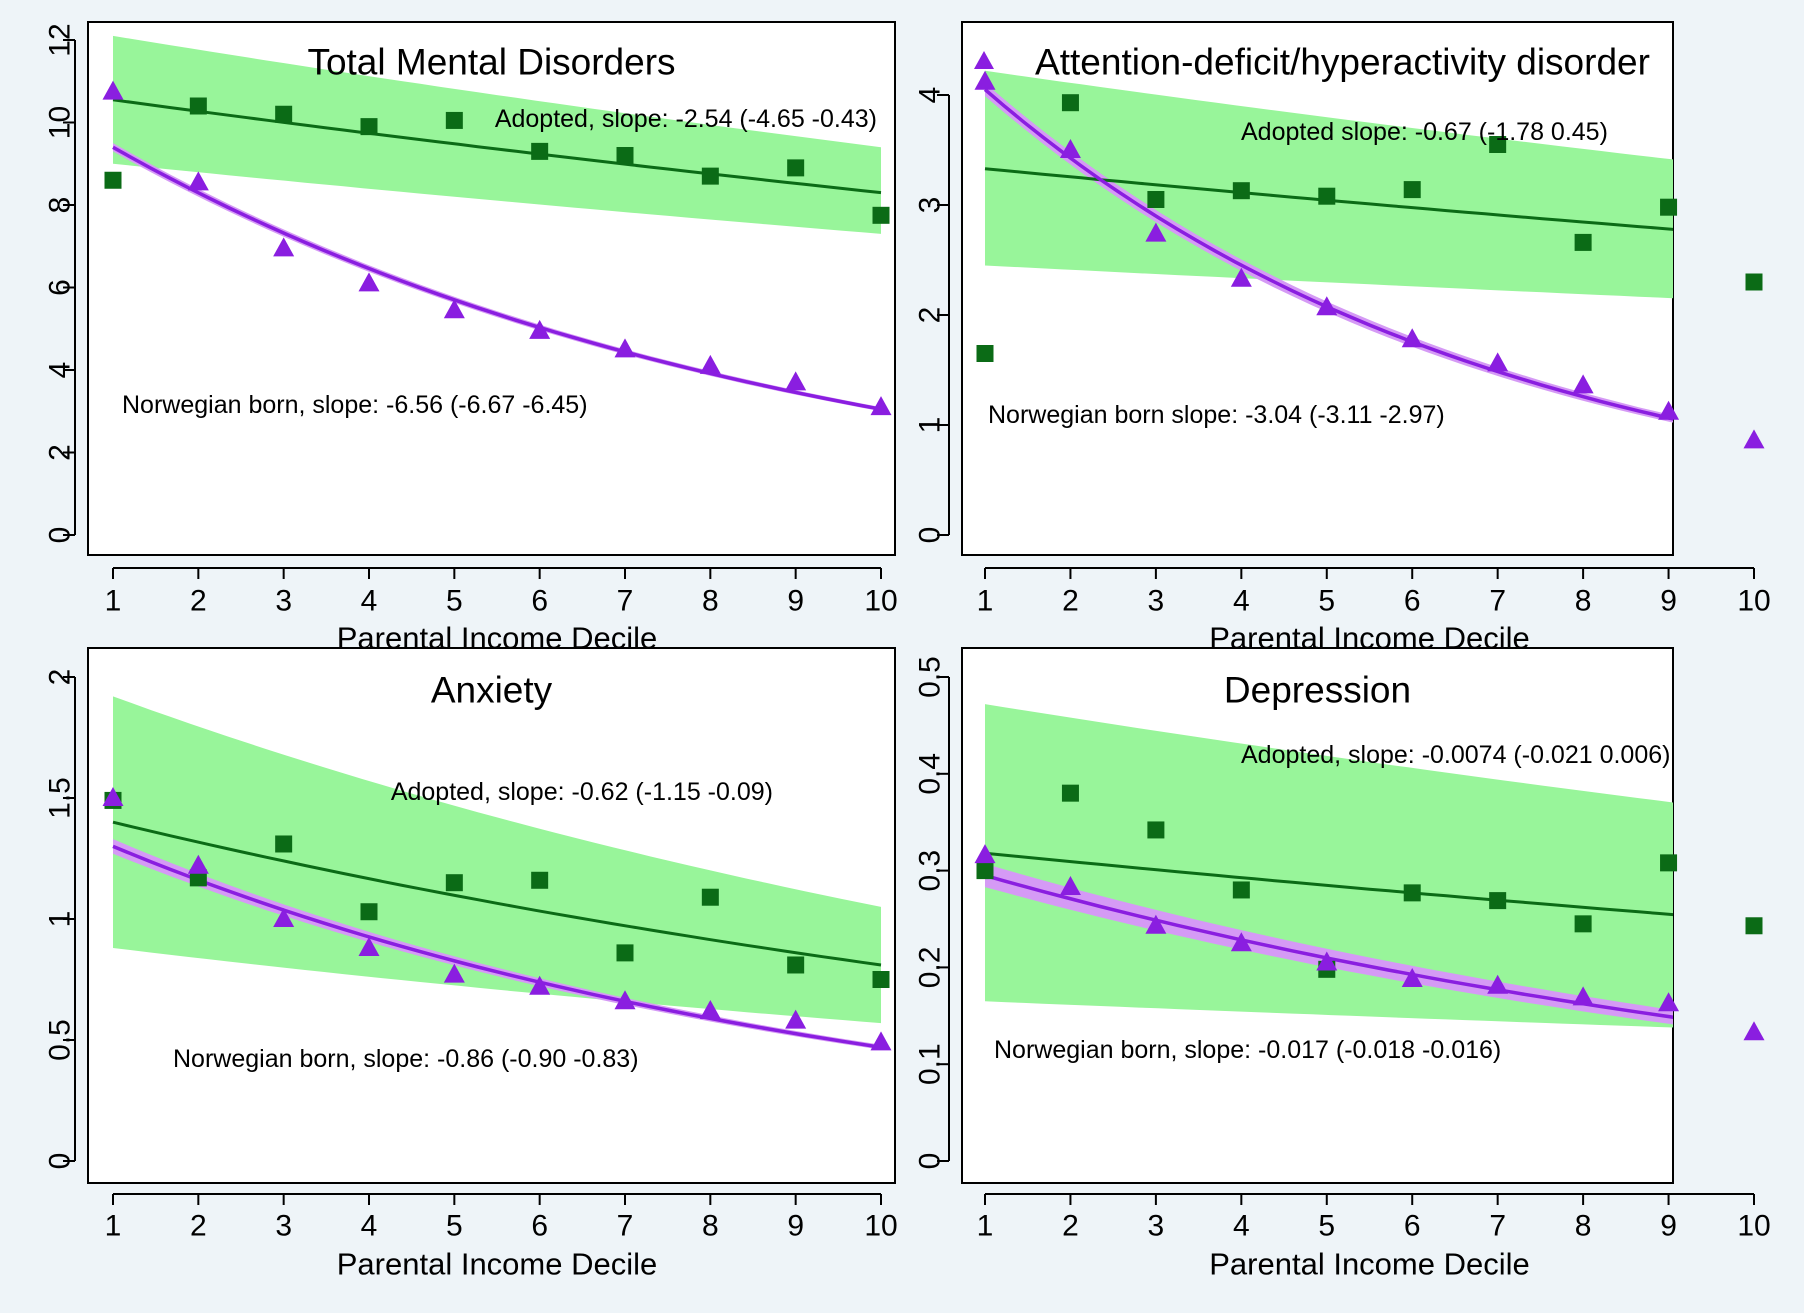  What do you see at coordinates (1424, 132) in the screenshot?
I see `adopted-slope-annotation: Adopted slope: -0.67 (-1.78 0.45)` at bounding box center [1424, 132].